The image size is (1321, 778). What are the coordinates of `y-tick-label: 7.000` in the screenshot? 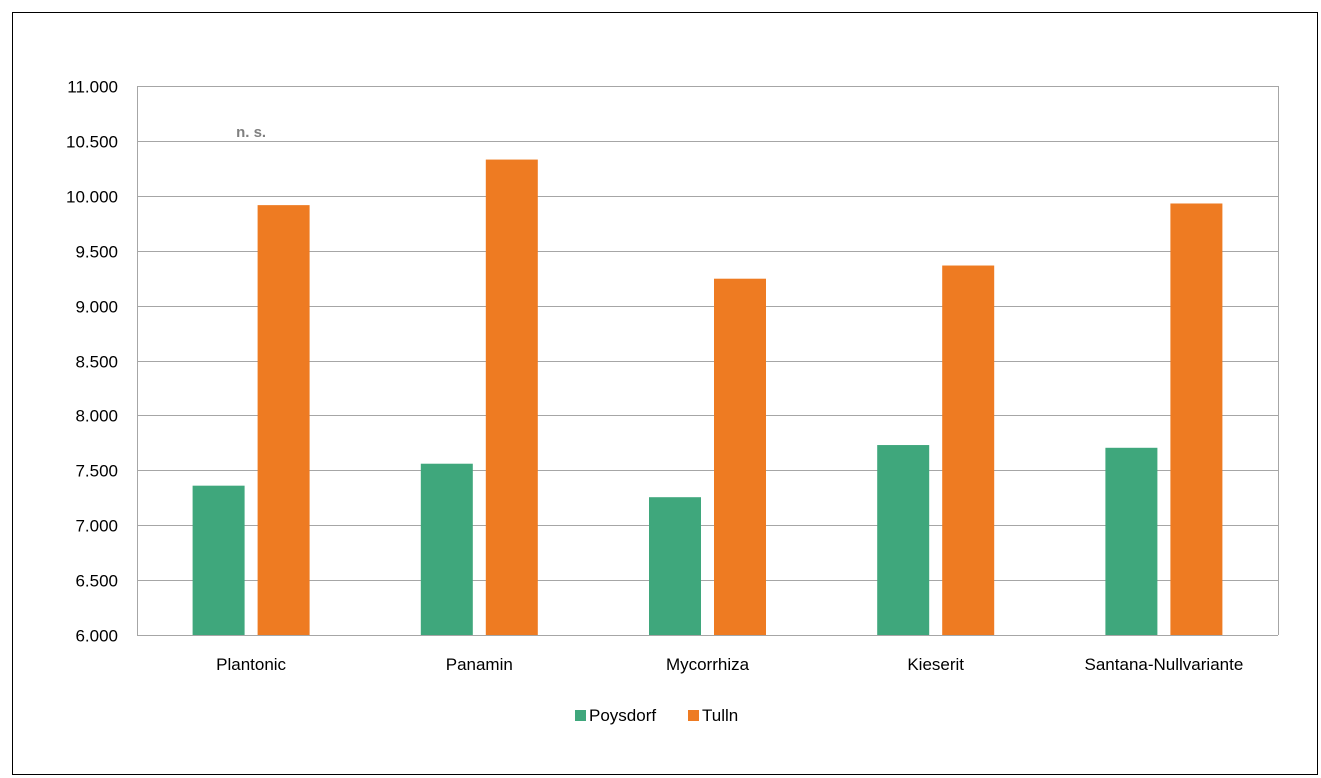 It's located at (96, 526).